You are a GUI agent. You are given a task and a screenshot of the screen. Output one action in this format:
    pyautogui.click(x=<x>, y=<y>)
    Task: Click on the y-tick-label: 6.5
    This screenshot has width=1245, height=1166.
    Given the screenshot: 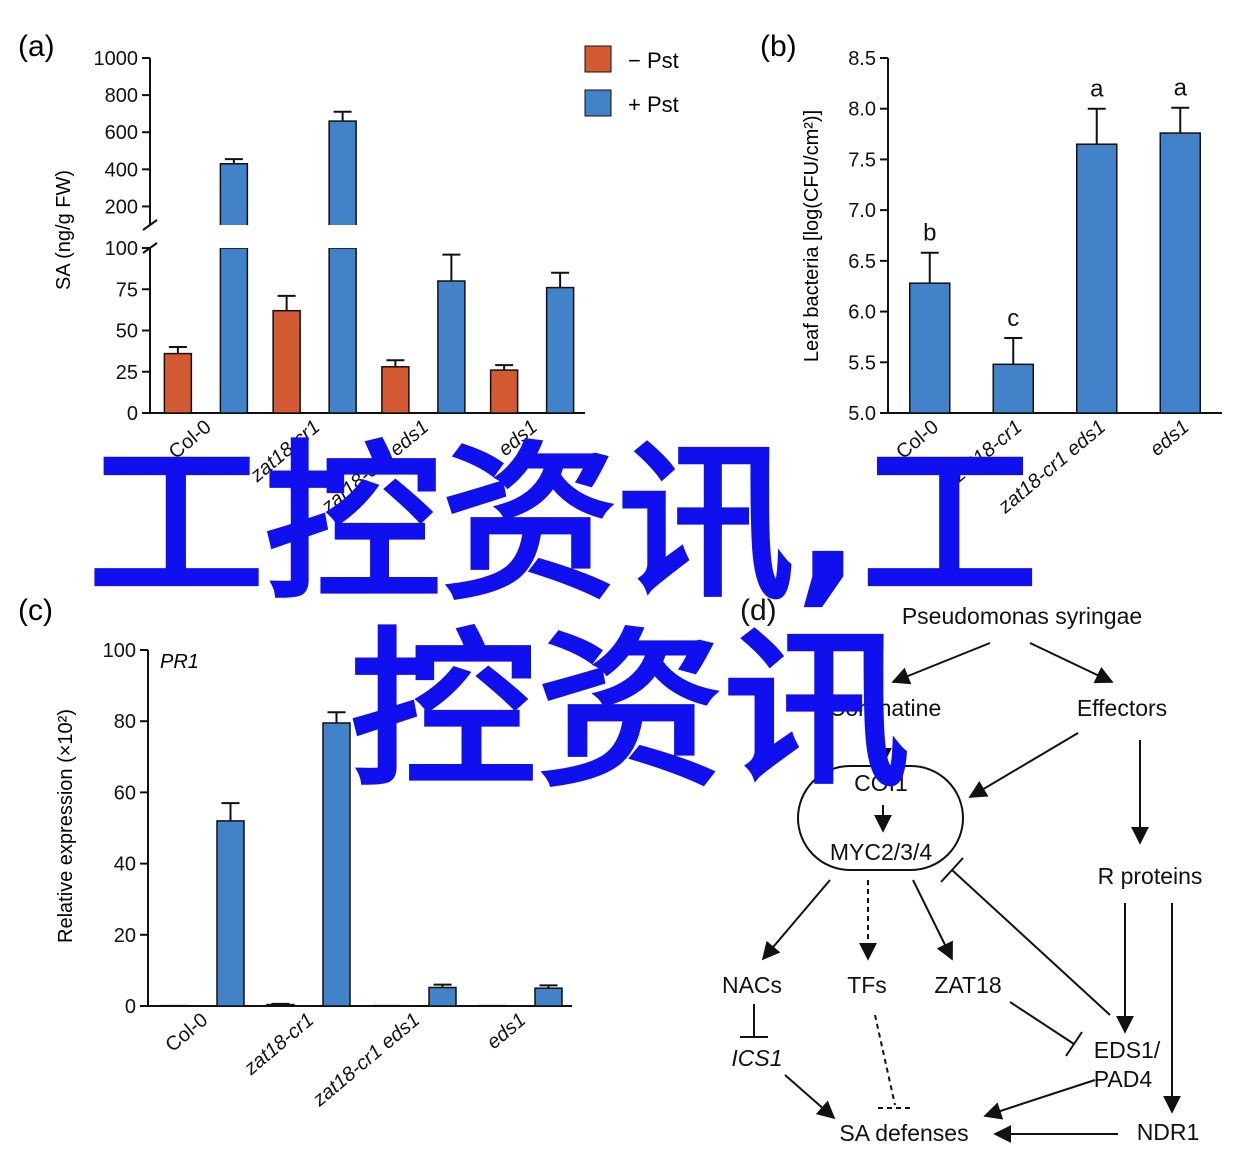 What is the action you would take?
    pyautogui.click(x=862, y=262)
    